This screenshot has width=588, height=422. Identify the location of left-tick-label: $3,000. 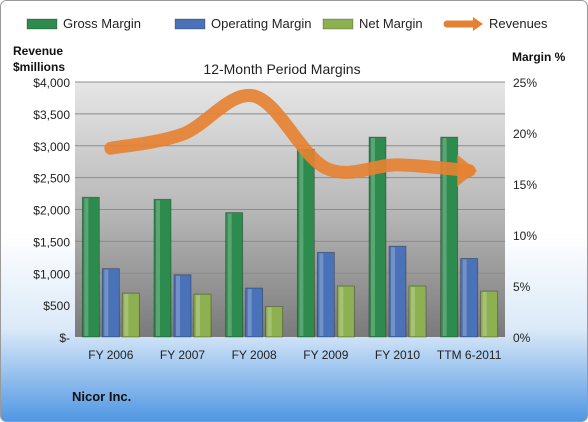
(51, 147).